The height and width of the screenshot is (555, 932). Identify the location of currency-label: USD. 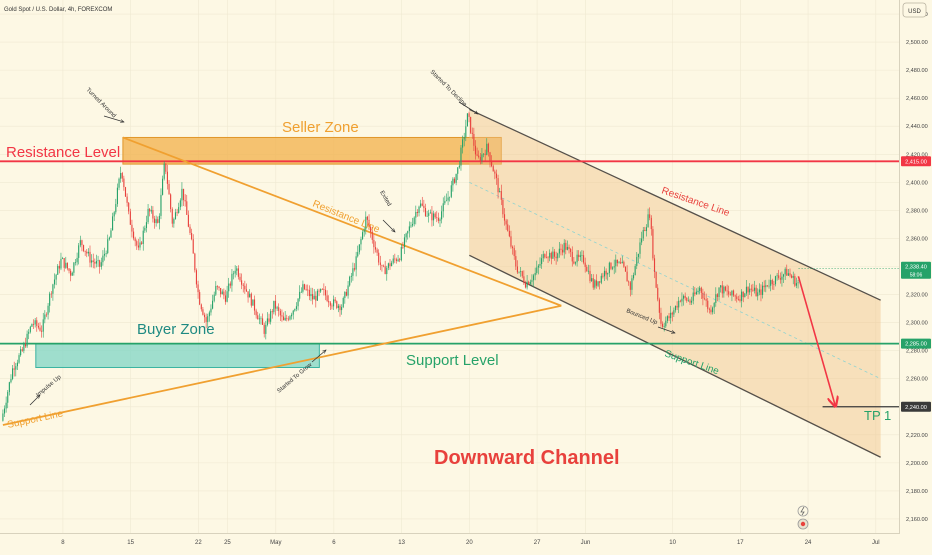
(914, 12).